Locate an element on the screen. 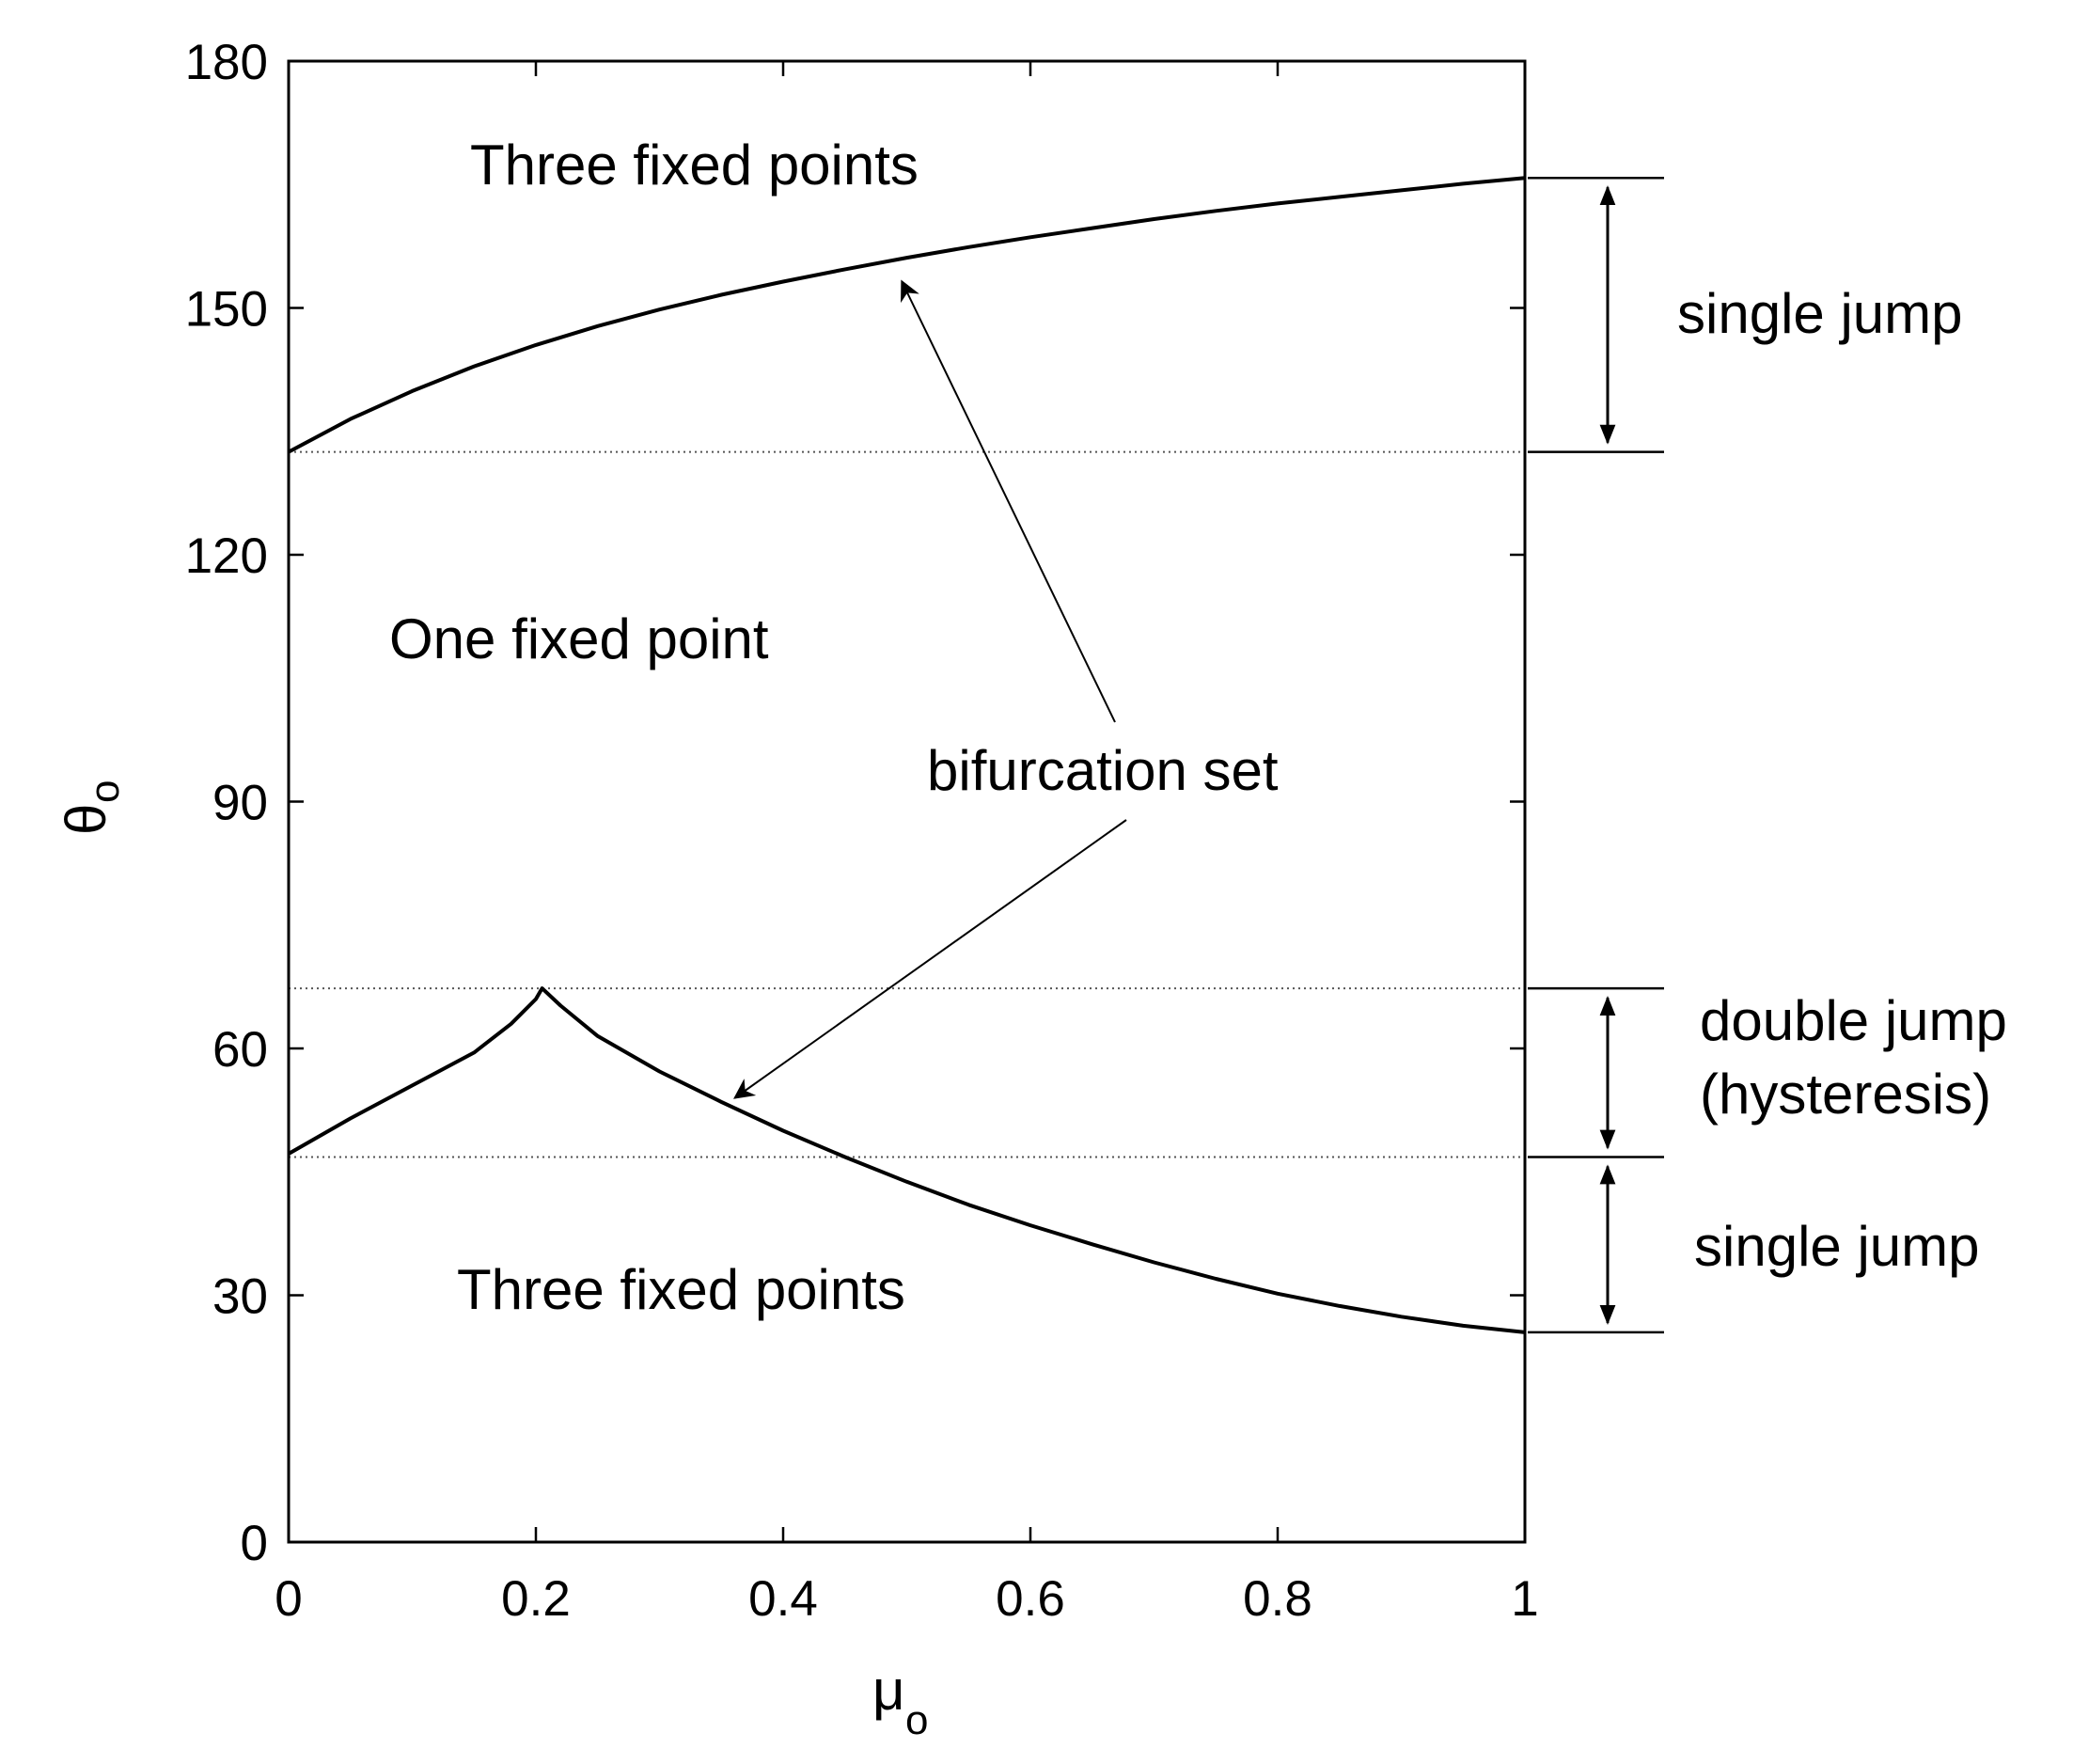 This screenshot has width=2089, height=1764. range-label-upper: single jump is located at coordinates (1820, 314).